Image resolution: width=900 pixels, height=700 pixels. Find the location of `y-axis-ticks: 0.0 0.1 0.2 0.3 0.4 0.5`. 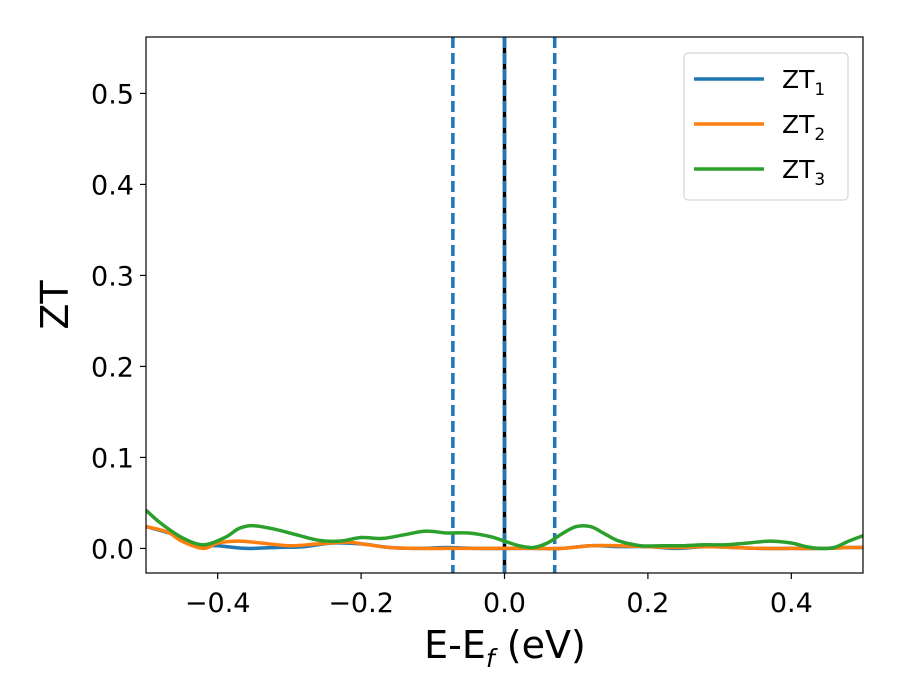

y-axis-ticks: 0.0 0.1 0.2 0.3 0.4 0.5 is located at coordinates (118, 322).